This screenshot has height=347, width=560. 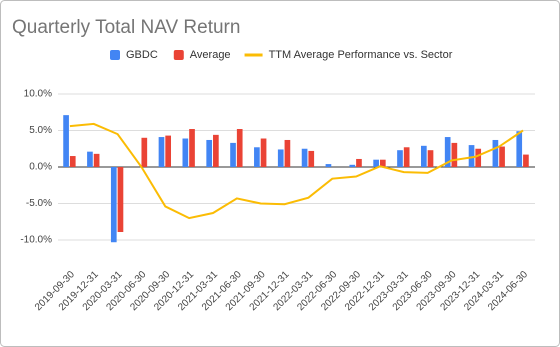 I want to click on y-tick-label: -5.0%, so click(x=39, y=203).